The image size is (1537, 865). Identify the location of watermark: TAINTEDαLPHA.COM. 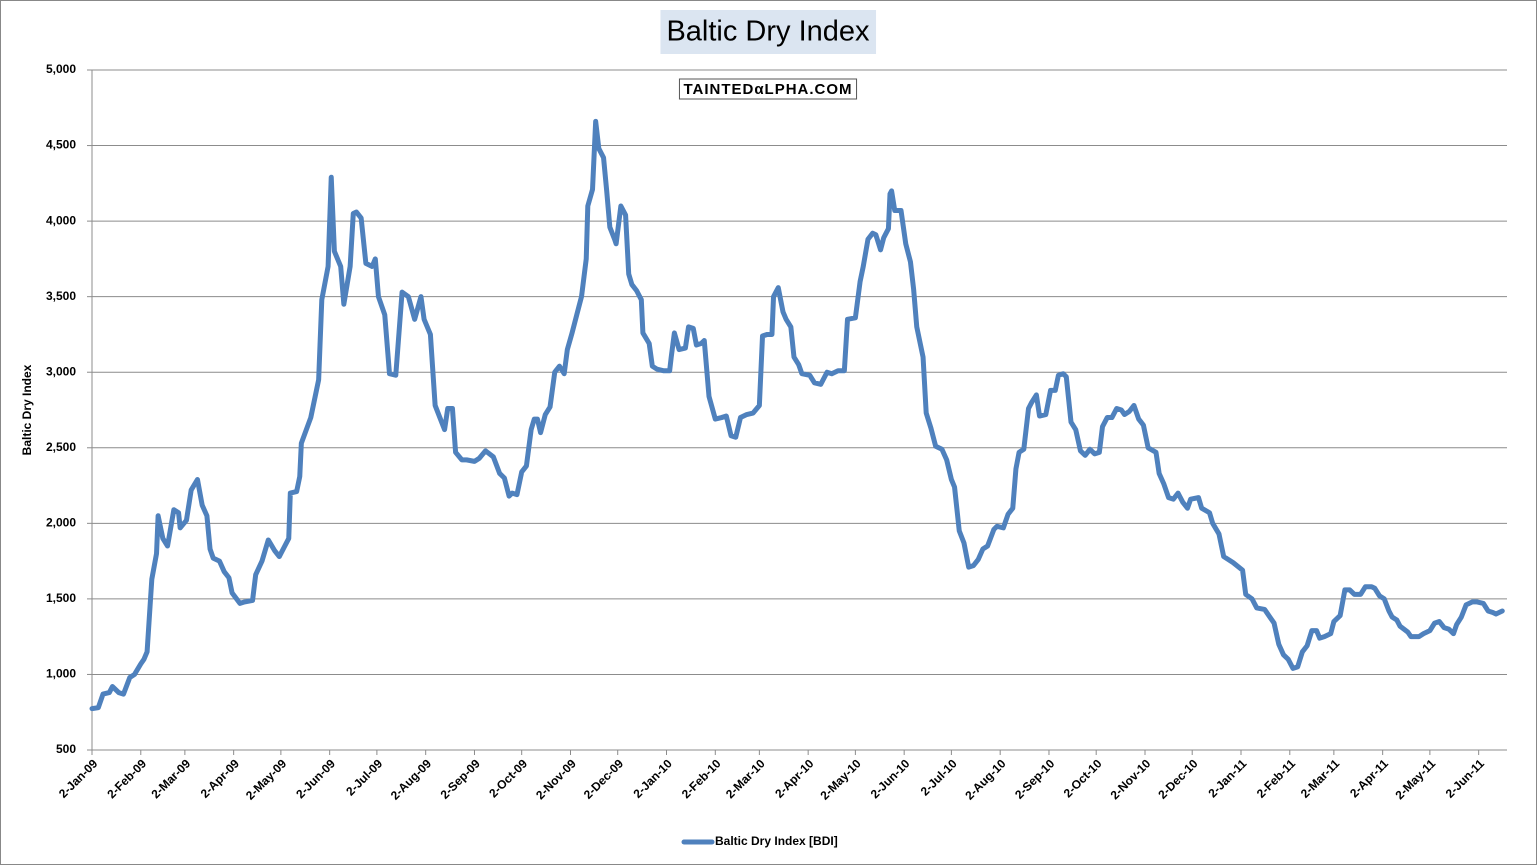
(767, 89).